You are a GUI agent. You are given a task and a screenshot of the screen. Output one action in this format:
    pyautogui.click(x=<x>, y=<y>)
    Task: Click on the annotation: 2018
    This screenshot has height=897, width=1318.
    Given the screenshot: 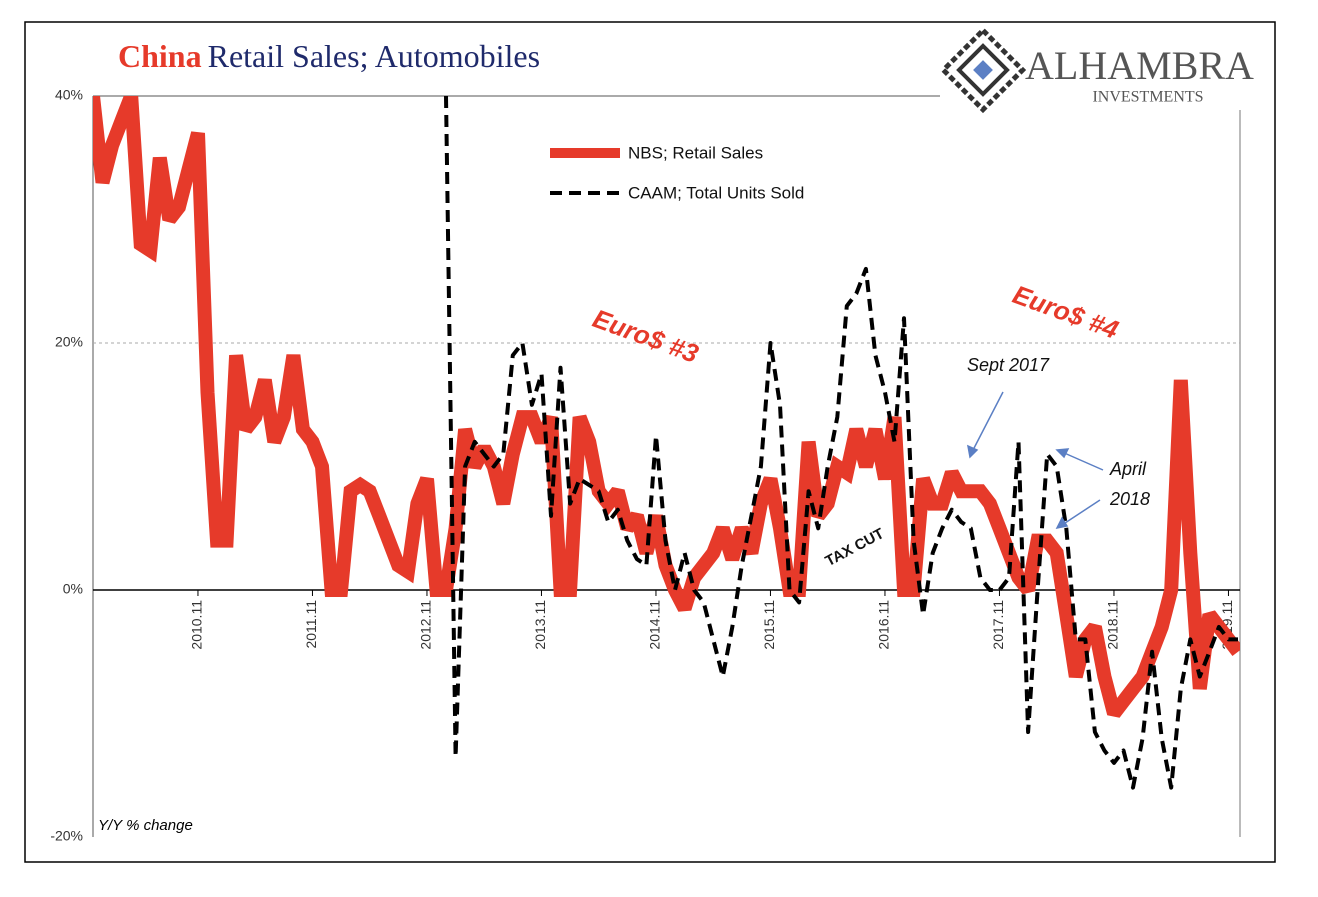 What is the action you would take?
    pyautogui.click(x=1129, y=499)
    